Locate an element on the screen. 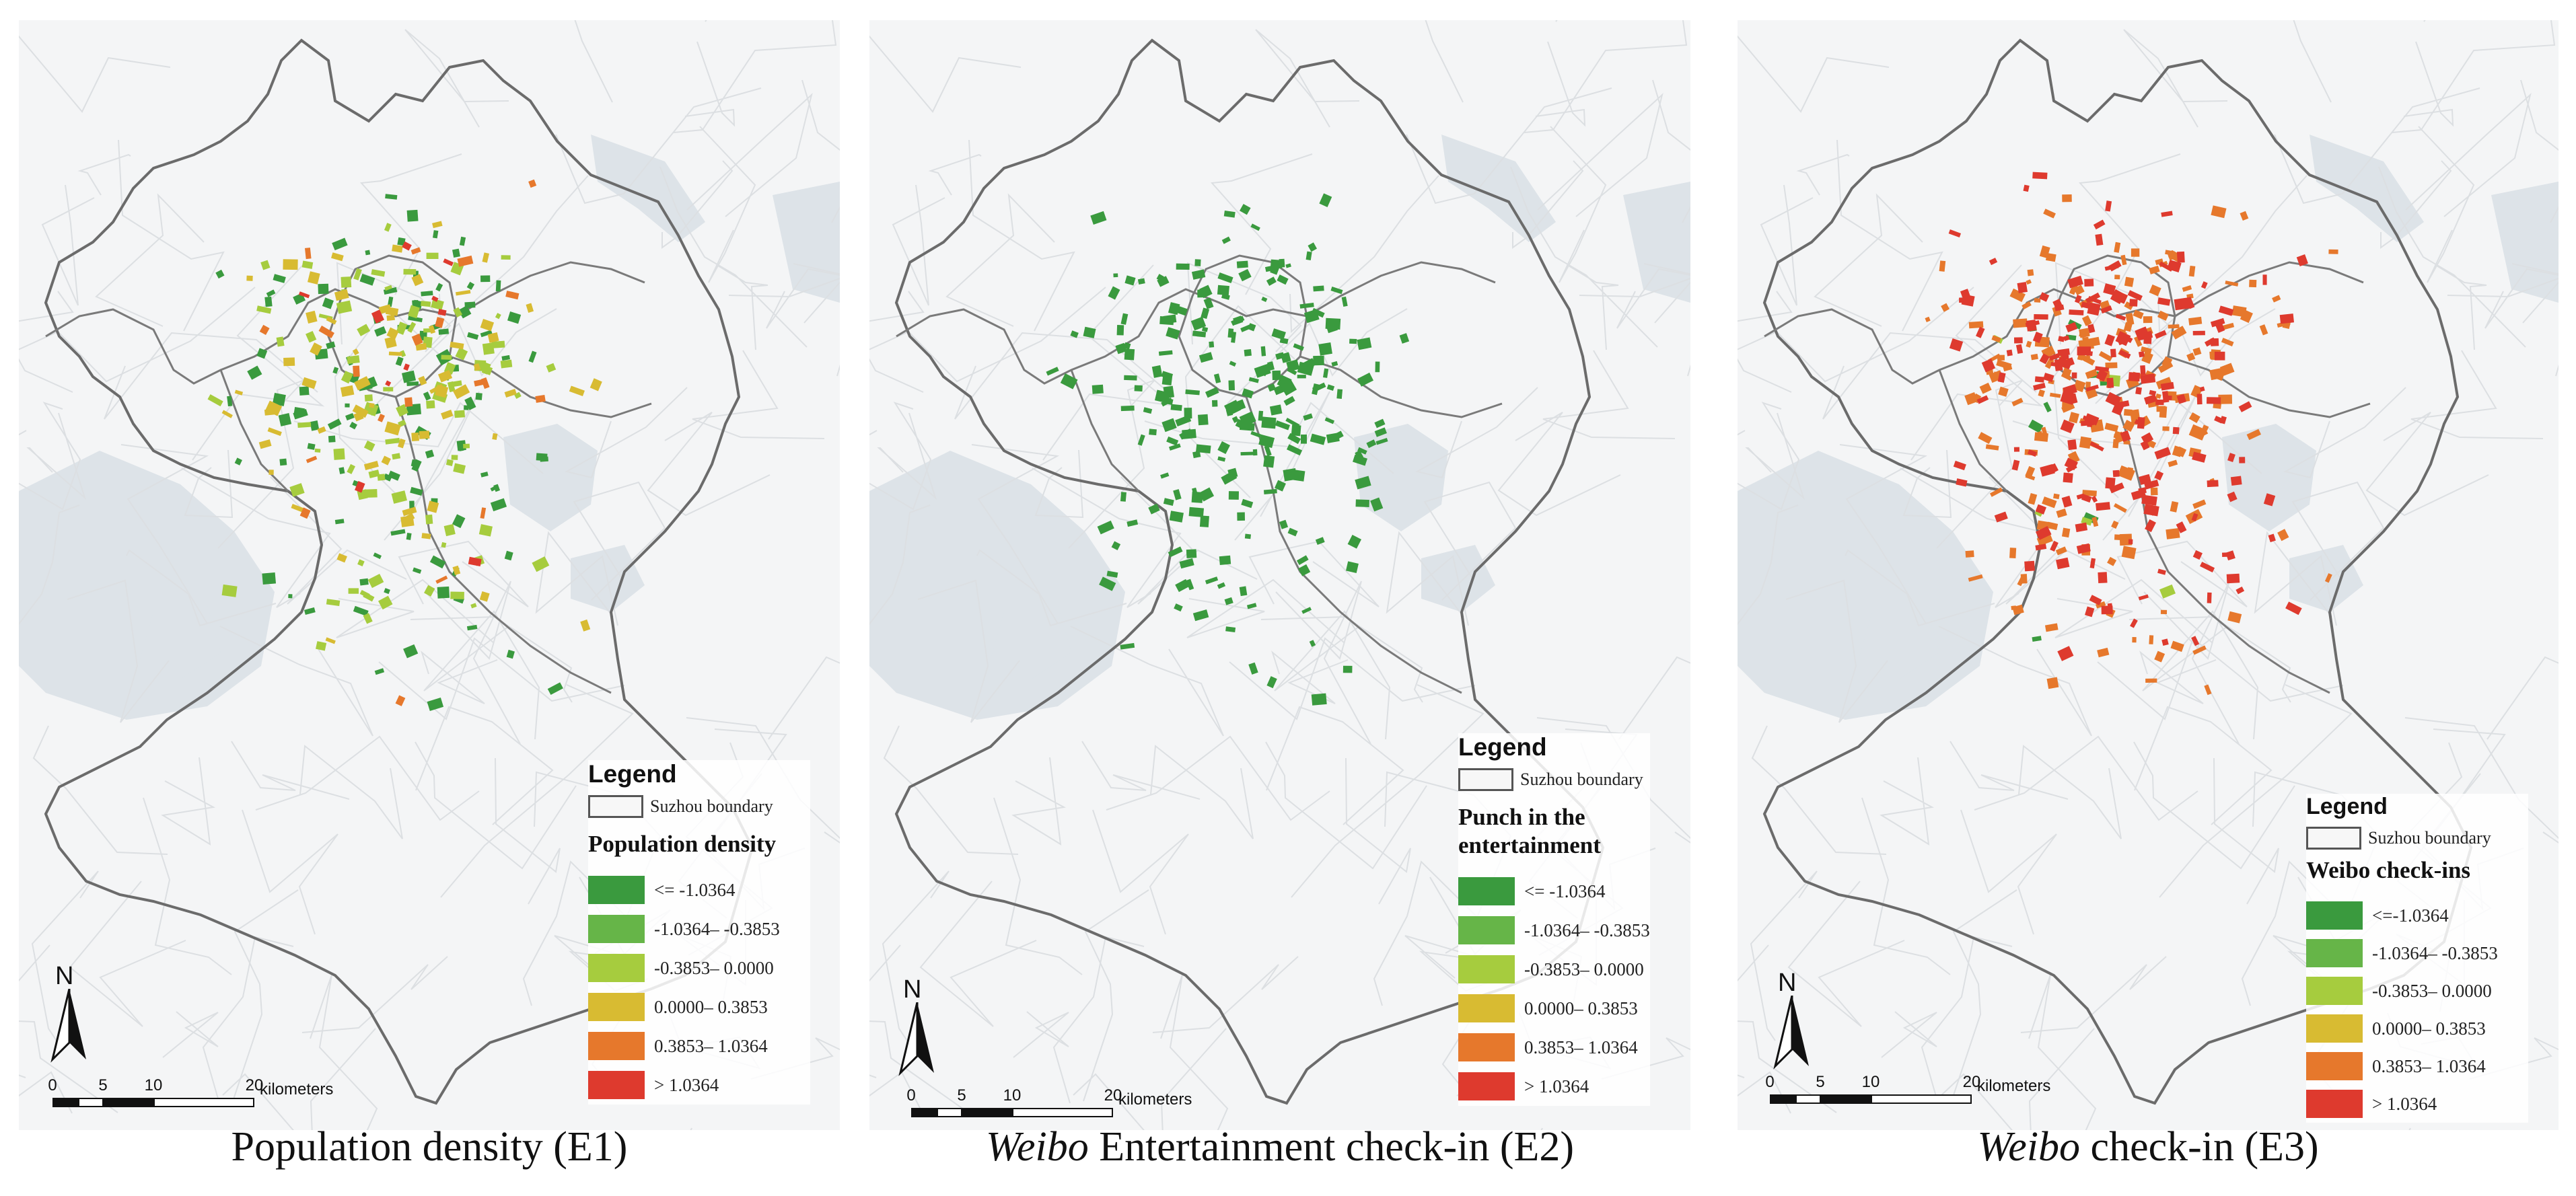 This screenshot has height=1196, width=2576. legend-class-row: <= -1.0364 is located at coordinates (1554, 891).